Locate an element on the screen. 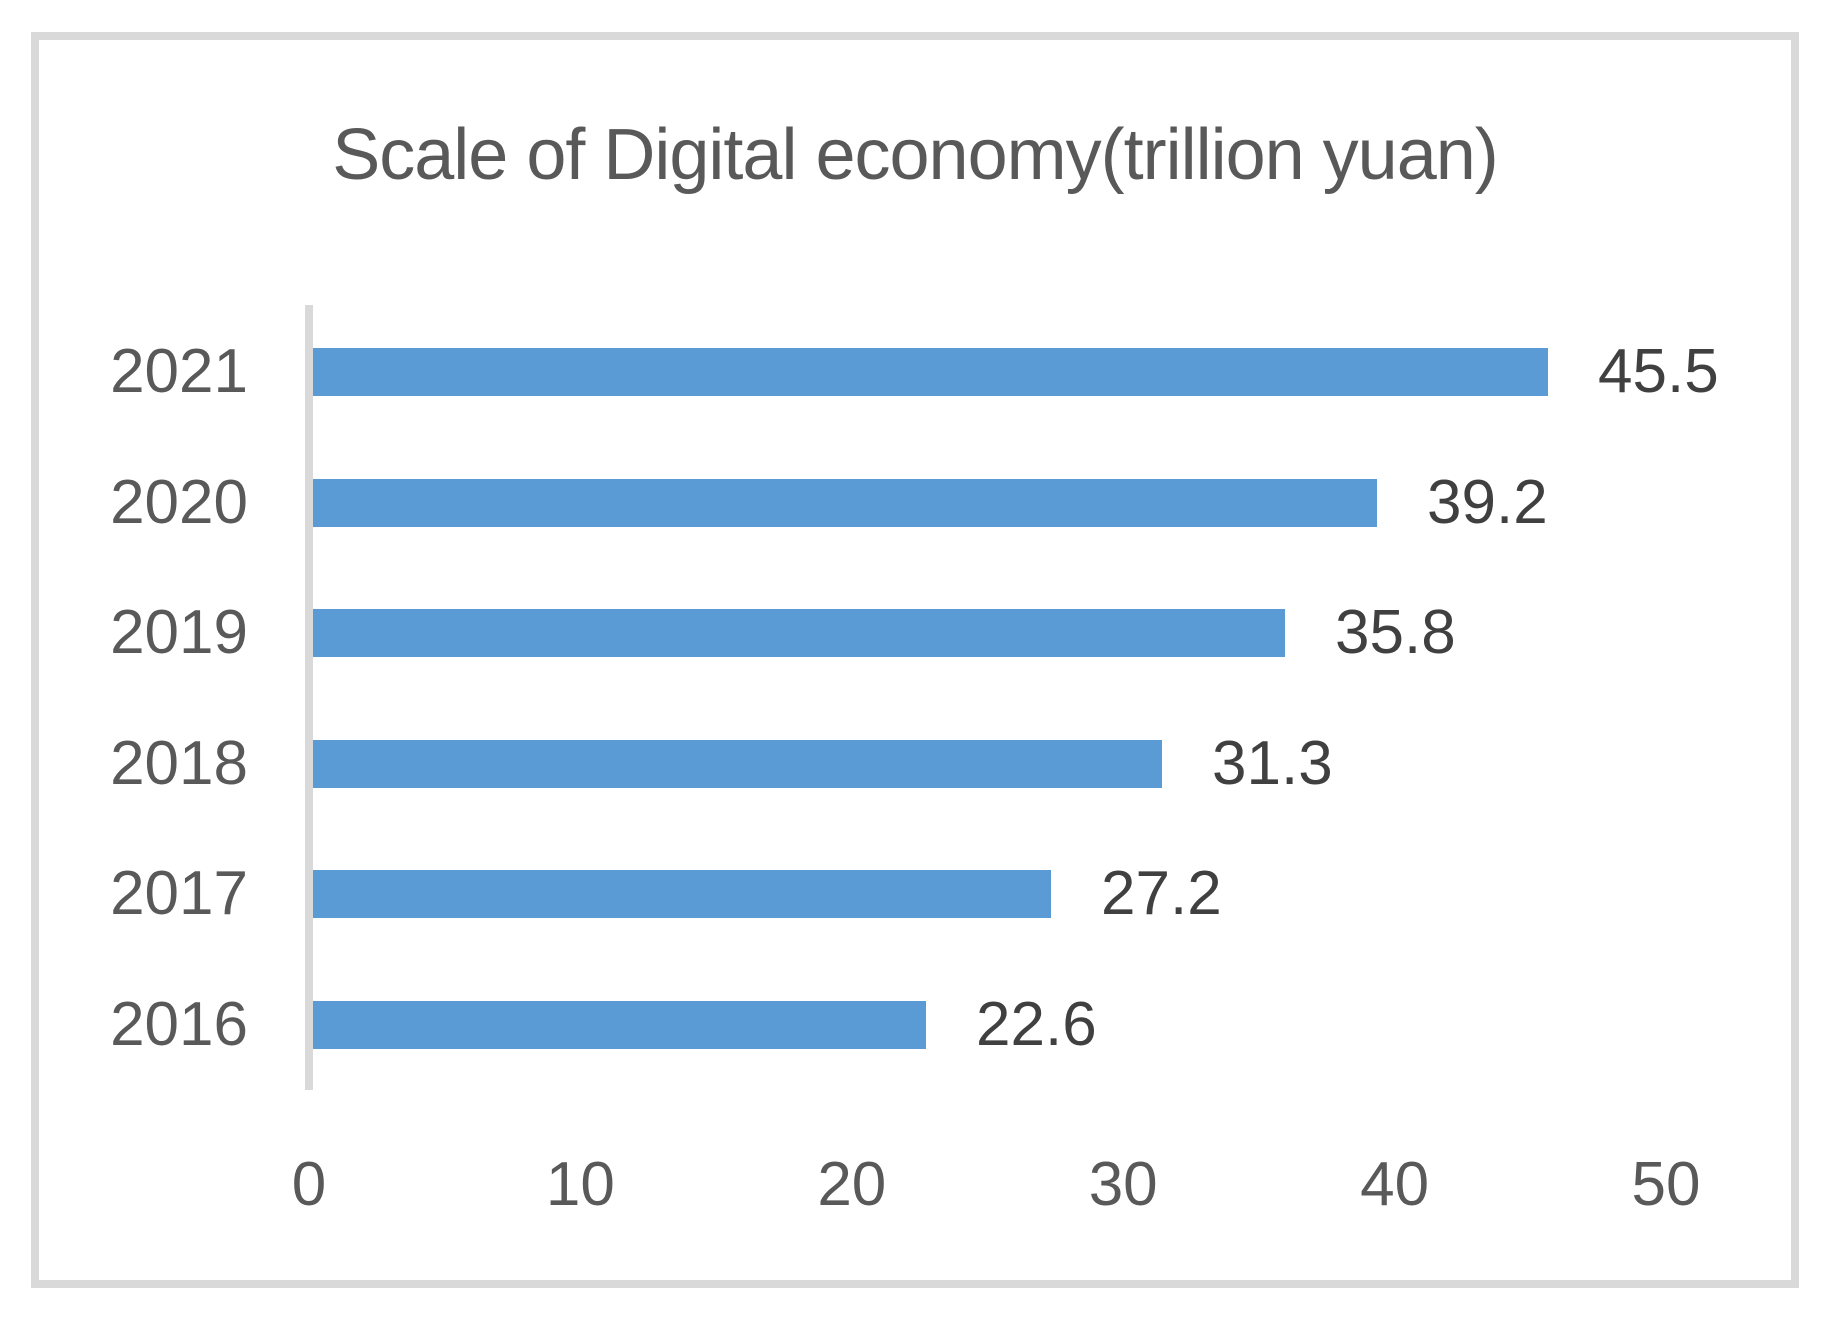 This screenshot has height=1320, width=1830. x-axis-tick-label: 20 is located at coordinates (852, 1184).